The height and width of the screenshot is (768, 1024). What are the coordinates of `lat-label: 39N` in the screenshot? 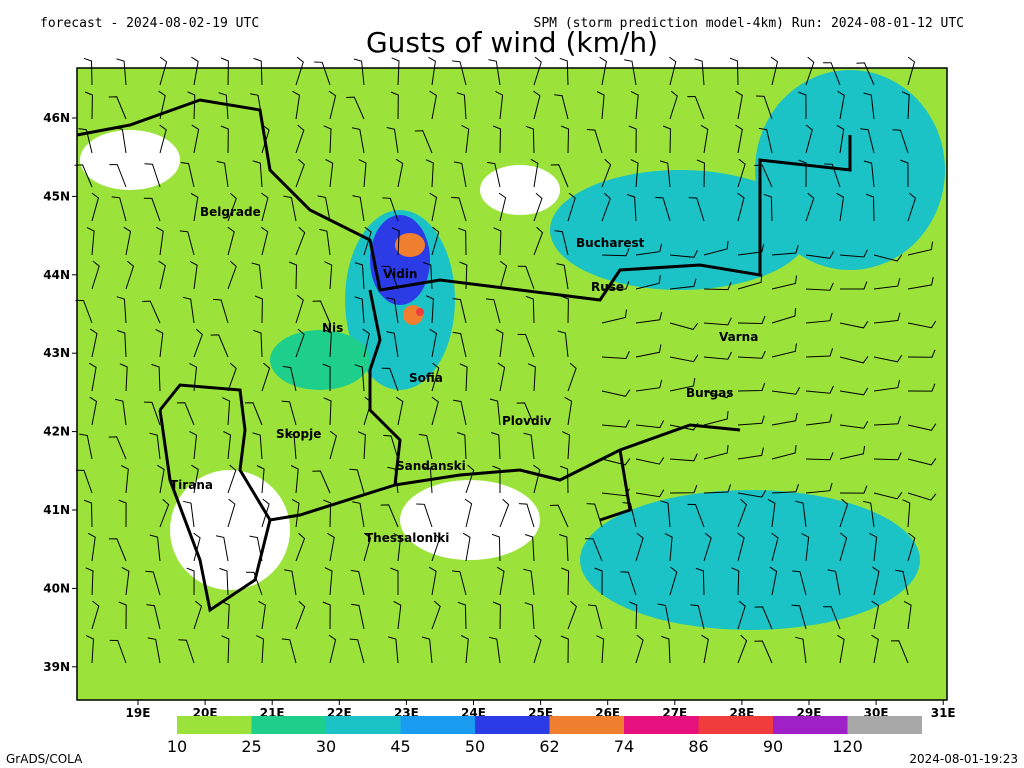 It's located at (56, 667).